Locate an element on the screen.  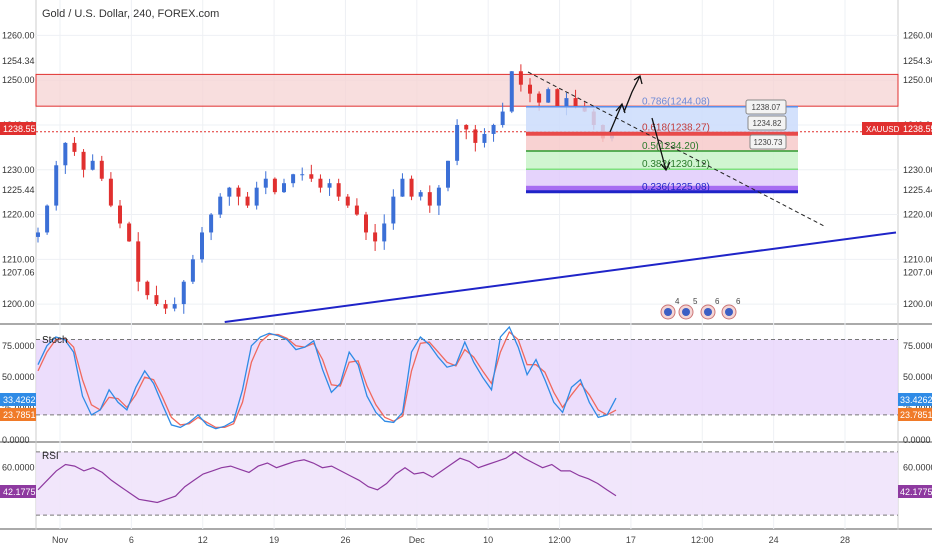
stoch-title: Stoch is located at coordinates (55, 340).